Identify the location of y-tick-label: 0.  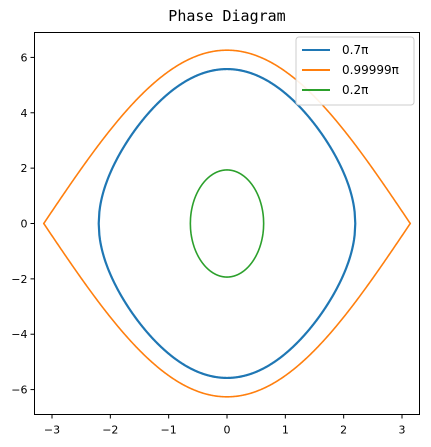
(24, 224).